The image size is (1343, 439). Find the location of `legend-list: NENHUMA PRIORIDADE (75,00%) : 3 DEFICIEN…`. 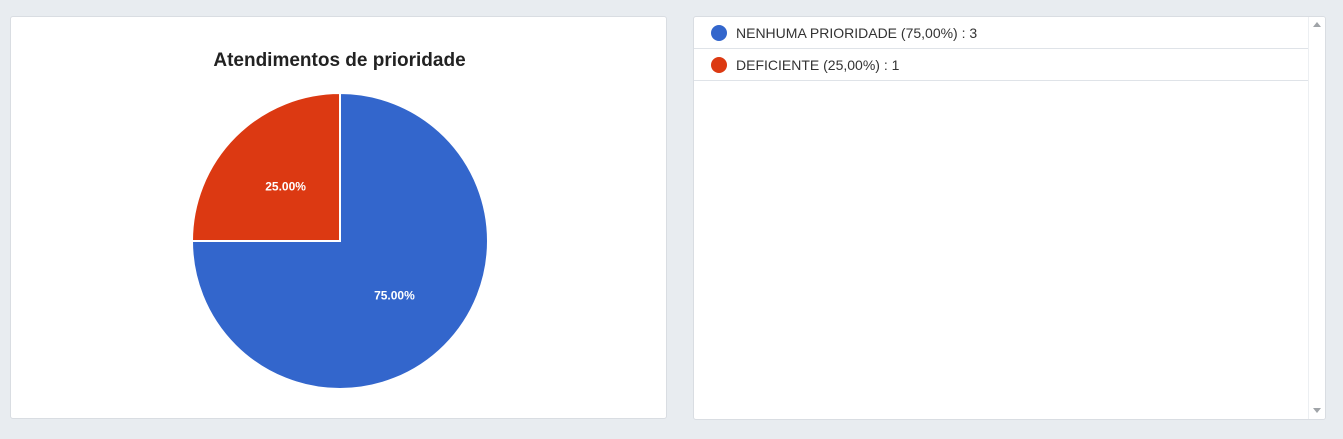

legend-list: NENHUMA PRIORIDADE (75,00%) : 3 DEFICIEN… is located at coordinates (1001, 49).